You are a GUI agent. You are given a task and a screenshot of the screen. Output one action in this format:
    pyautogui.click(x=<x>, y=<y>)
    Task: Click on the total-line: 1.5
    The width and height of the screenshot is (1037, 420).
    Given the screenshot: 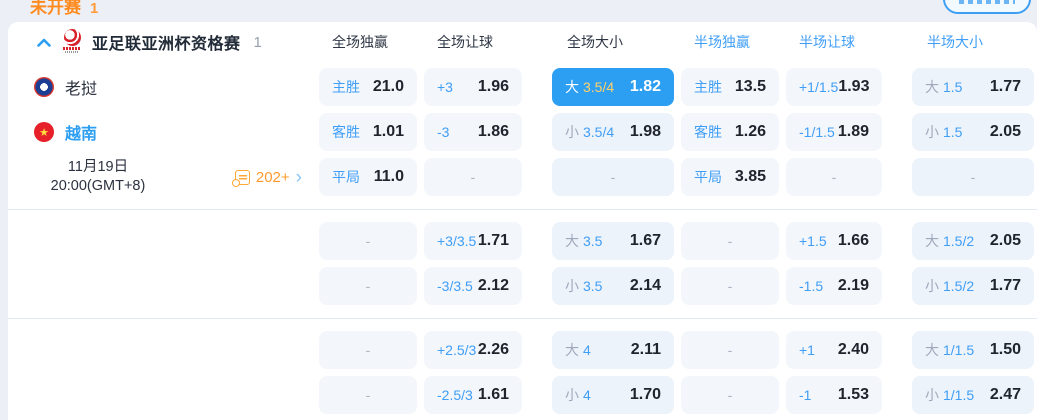 What is the action you would take?
    pyautogui.click(x=953, y=87)
    